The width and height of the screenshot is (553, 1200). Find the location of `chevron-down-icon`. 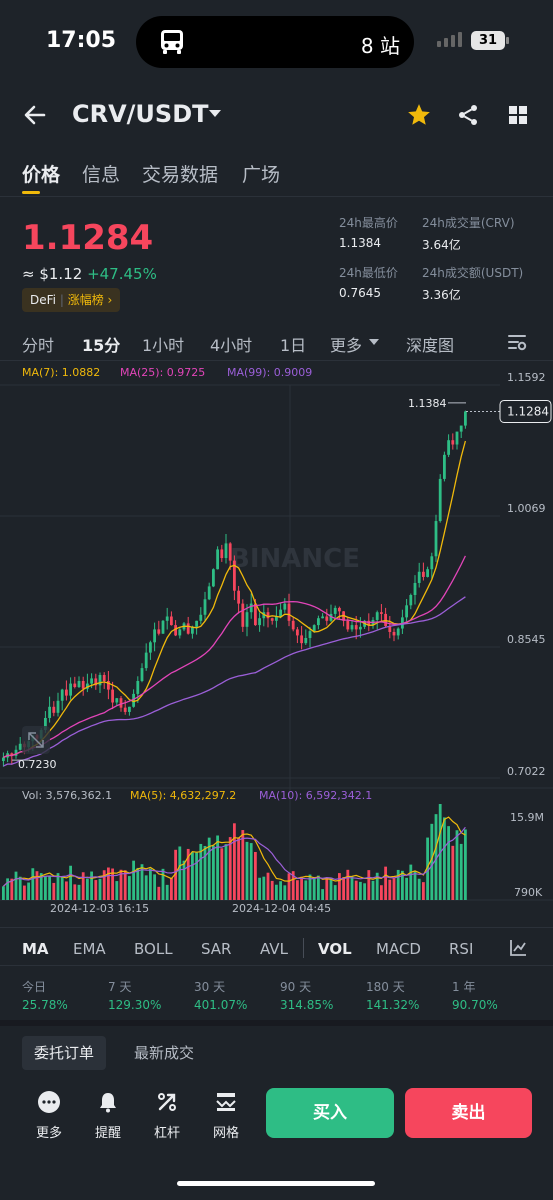

chevron-down-icon is located at coordinates (215, 113).